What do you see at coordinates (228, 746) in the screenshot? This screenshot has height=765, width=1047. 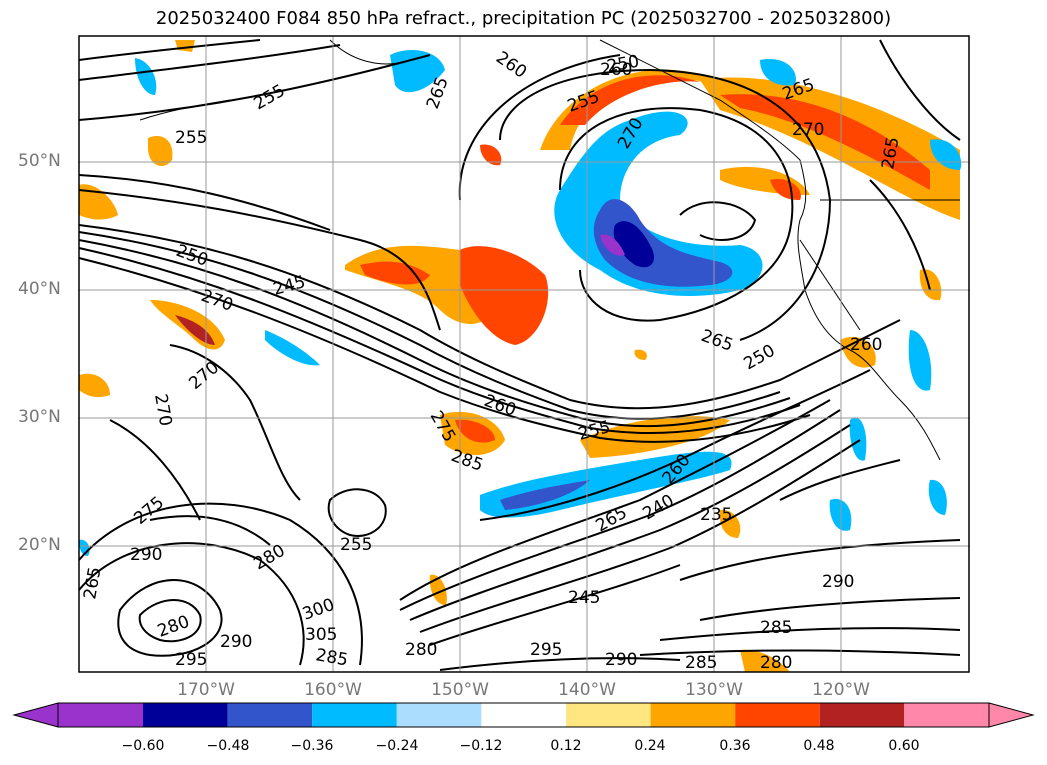 I see `colorbar-tick: −0.48` at bounding box center [228, 746].